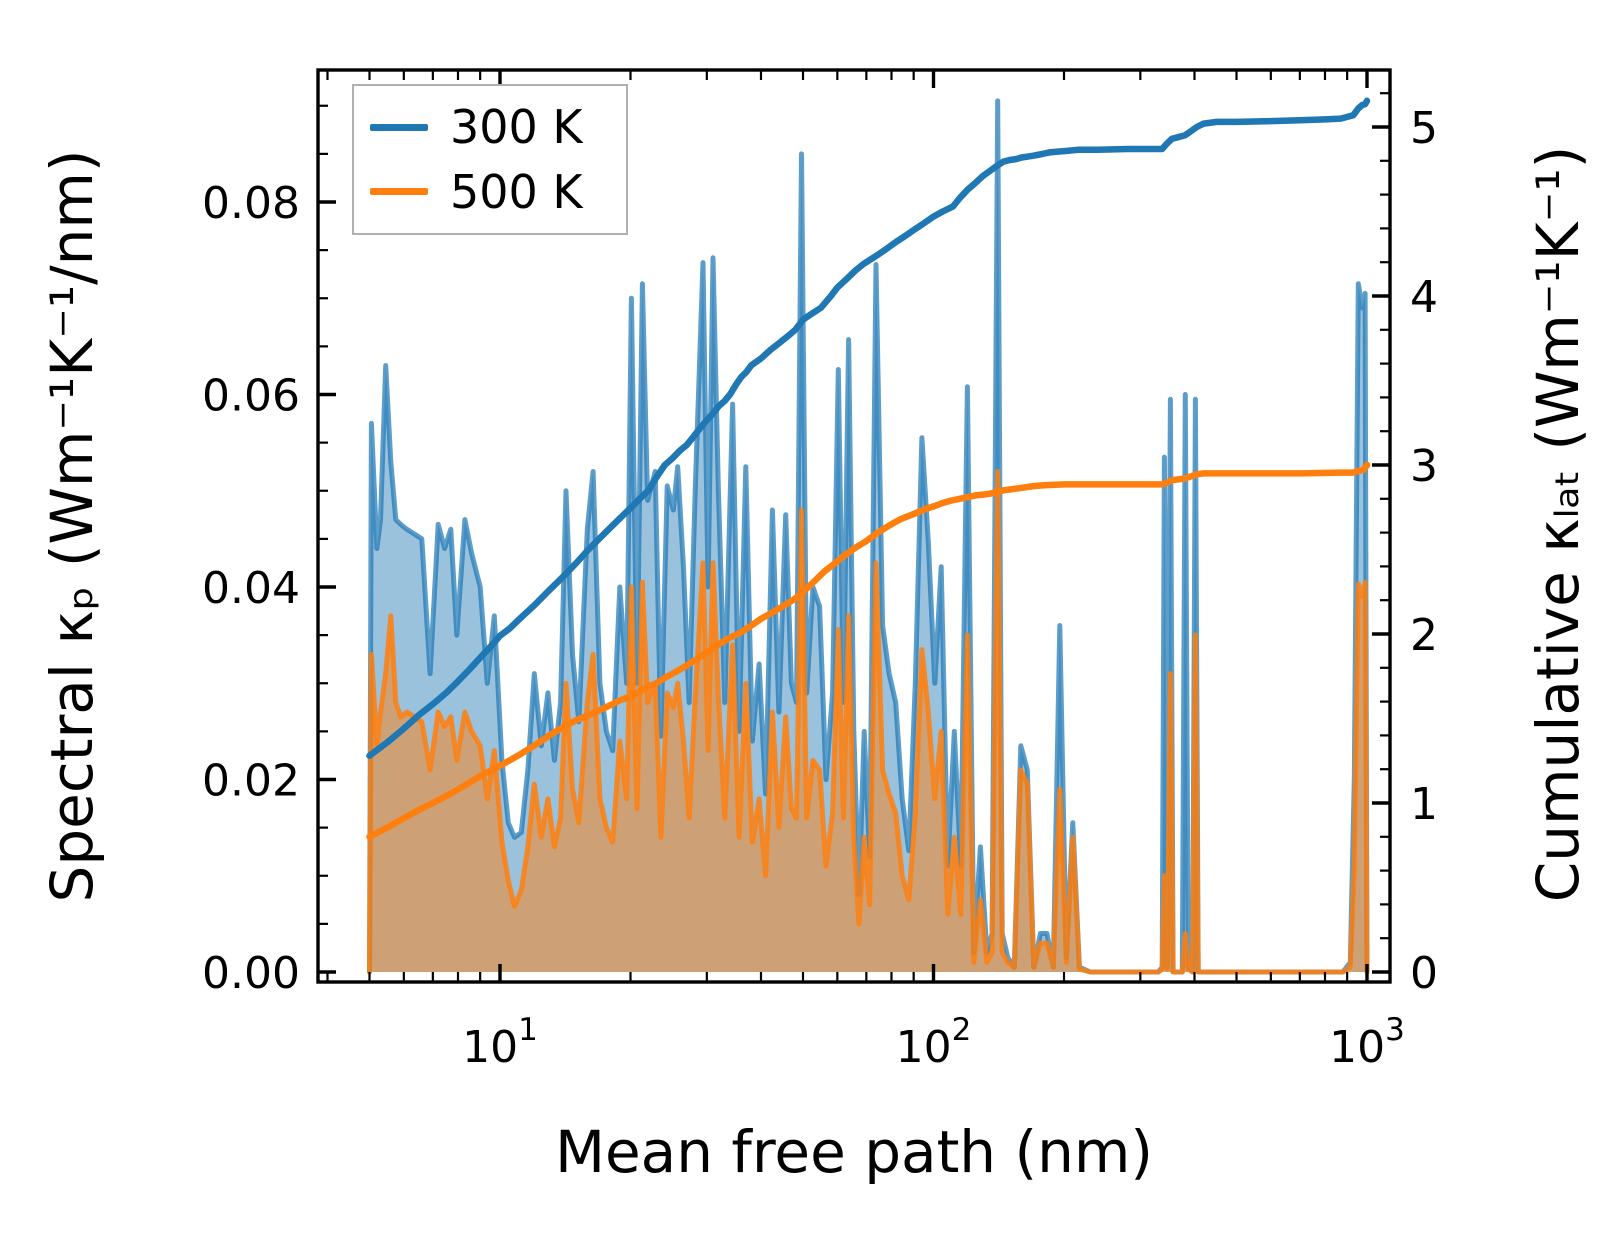  What do you see at coordinates (516, 191) in the screenshot?
I see `legend-label-500k: 500 K` at bounding box center [516, 191].